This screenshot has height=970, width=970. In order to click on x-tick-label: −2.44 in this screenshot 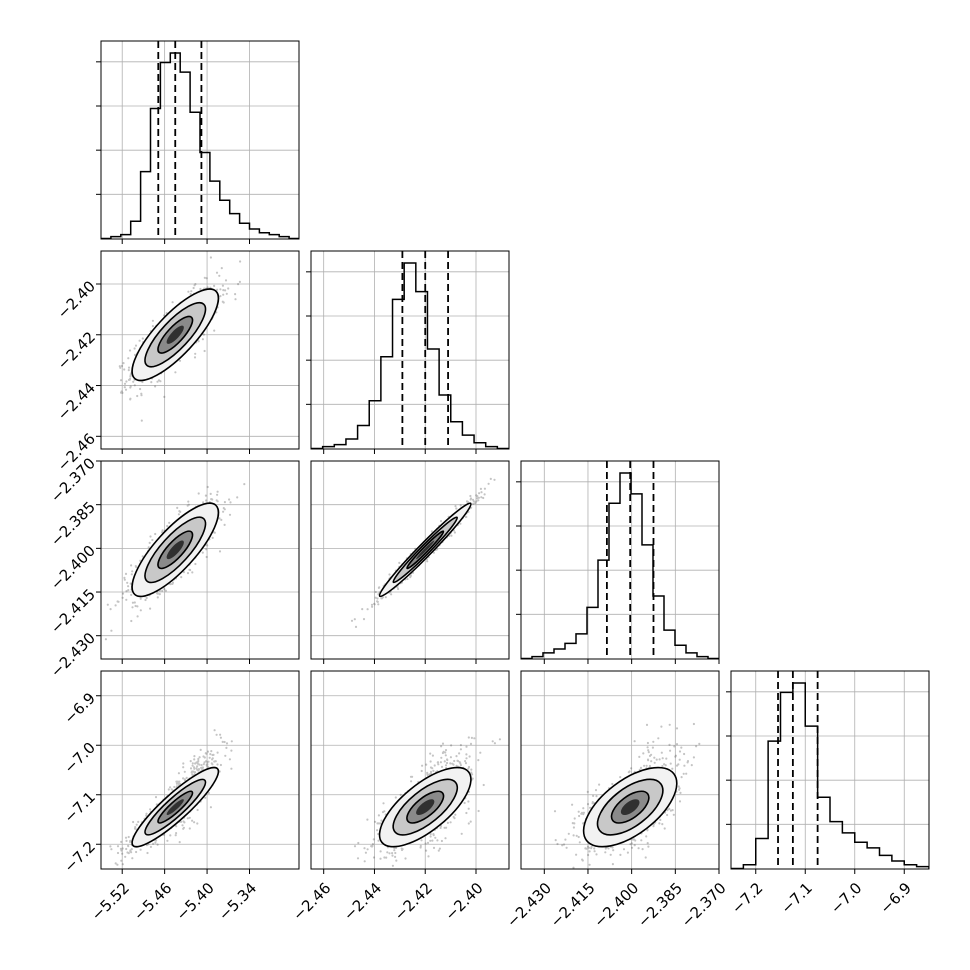, I will do `click(362, 901)`.